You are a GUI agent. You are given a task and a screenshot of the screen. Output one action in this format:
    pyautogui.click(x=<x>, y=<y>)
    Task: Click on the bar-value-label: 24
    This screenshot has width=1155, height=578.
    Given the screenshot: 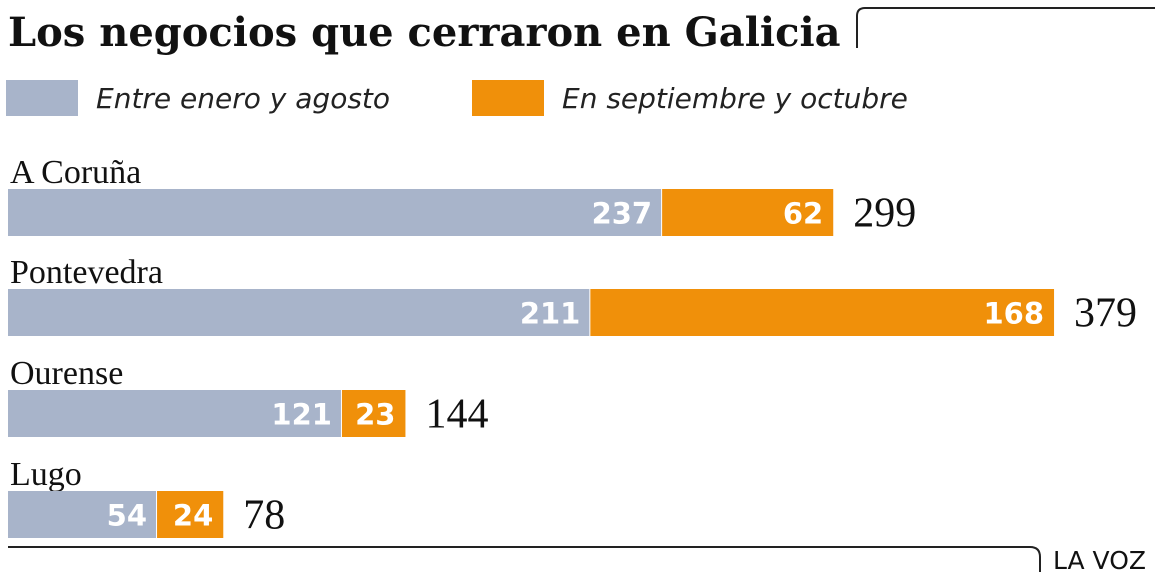 What is the action you would take?
    pyautogui.click(x=193, y=516)
    